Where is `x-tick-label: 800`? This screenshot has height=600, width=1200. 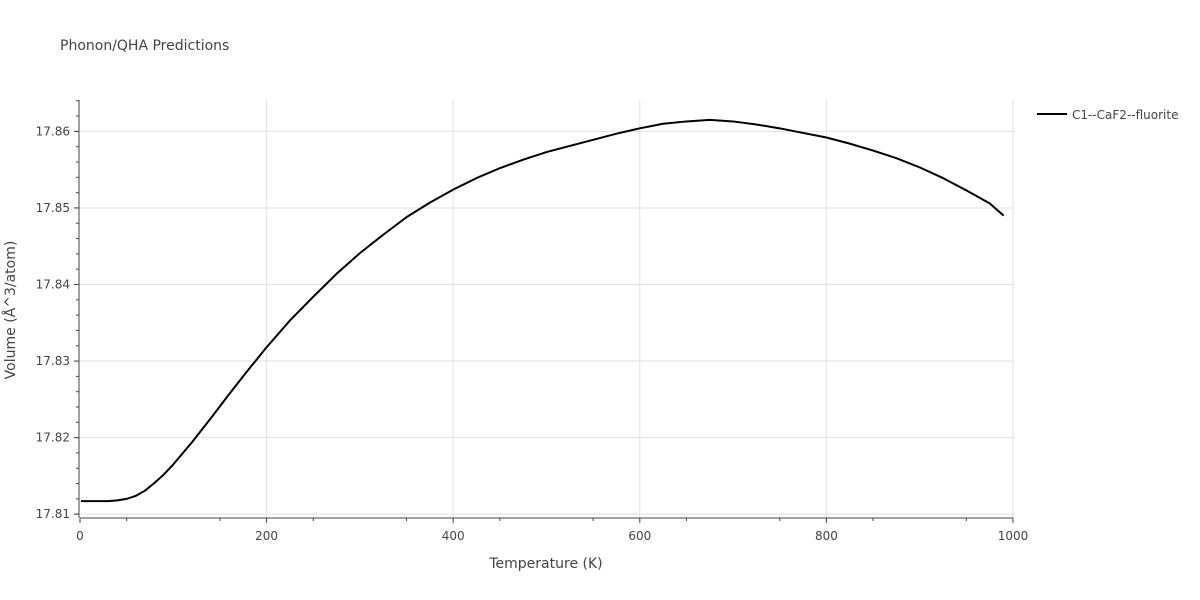 x-tick-label: 800 is located at coordinates (826, 536).